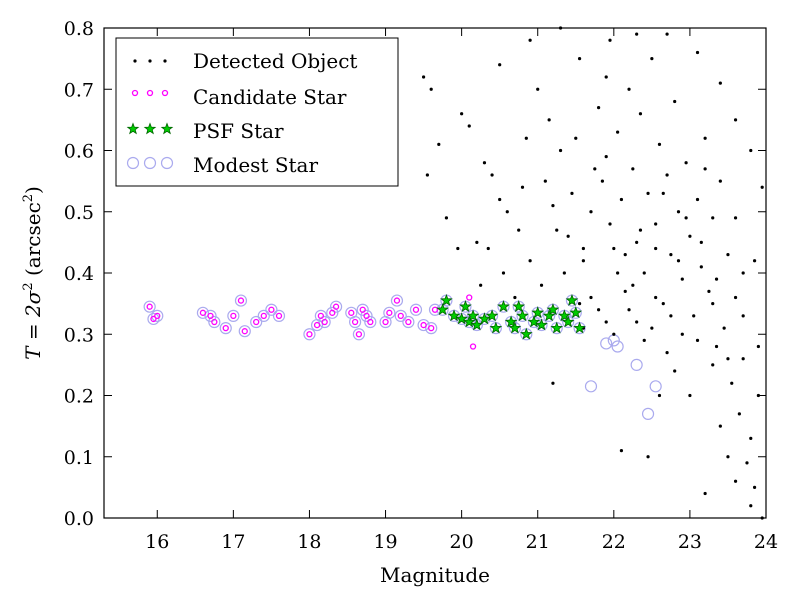 This screenshot has height=600, width=800. What do you see at coordinates (33, 324) in the screenshot?
I see `y-axis-title-main: T = 2σ` at bounding box center [33, 324].